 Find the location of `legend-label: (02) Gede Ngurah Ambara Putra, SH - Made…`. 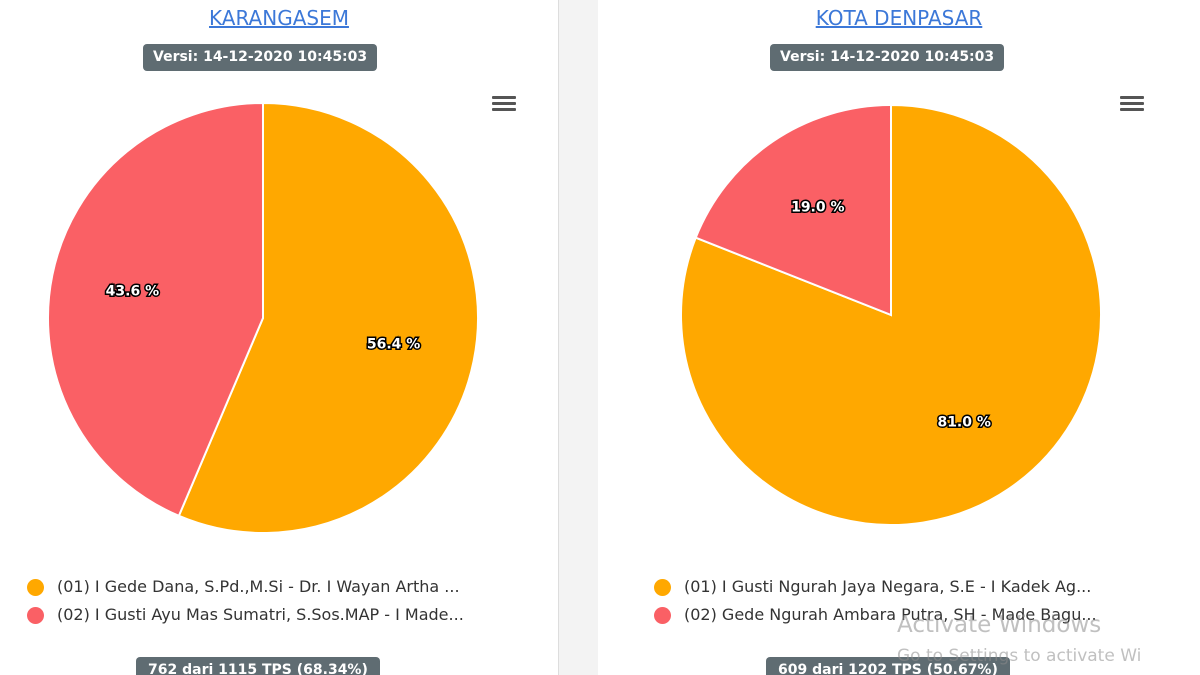

legend-label: (02) Gede Ngurah Ambara Putra, SH - Made… is located at coordinates (890, 614).